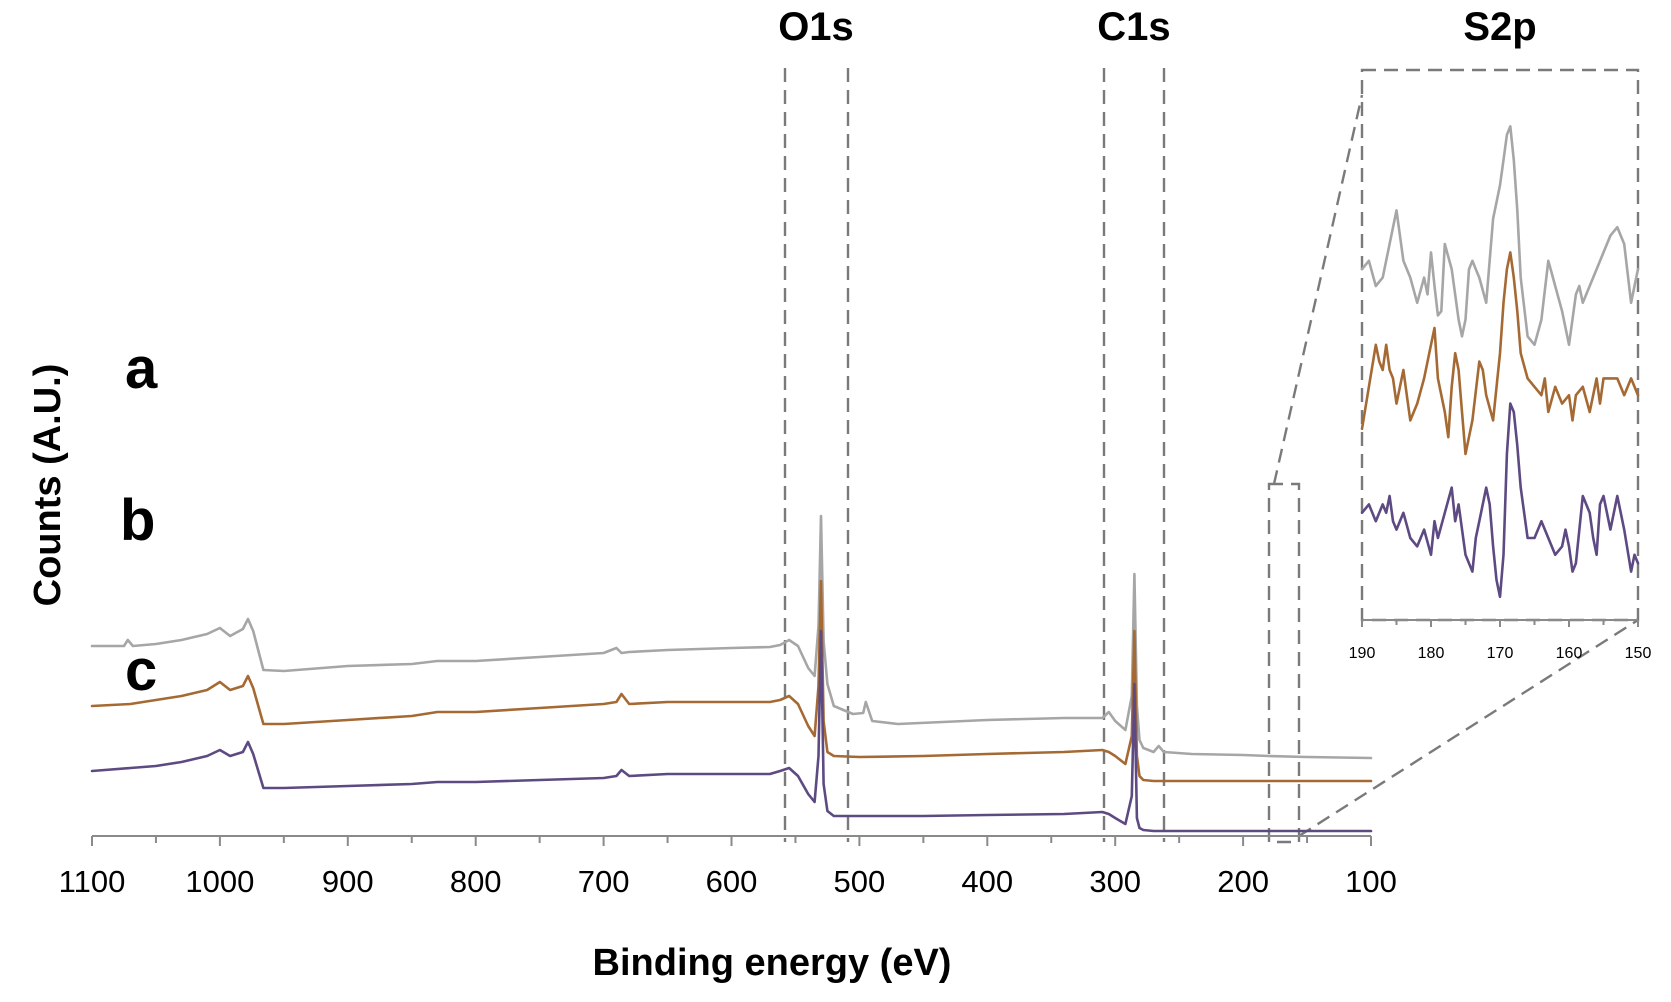  I want to click on inset-x-axis-tick-labels: 190 180 170 160 150, so click(1500, 653).